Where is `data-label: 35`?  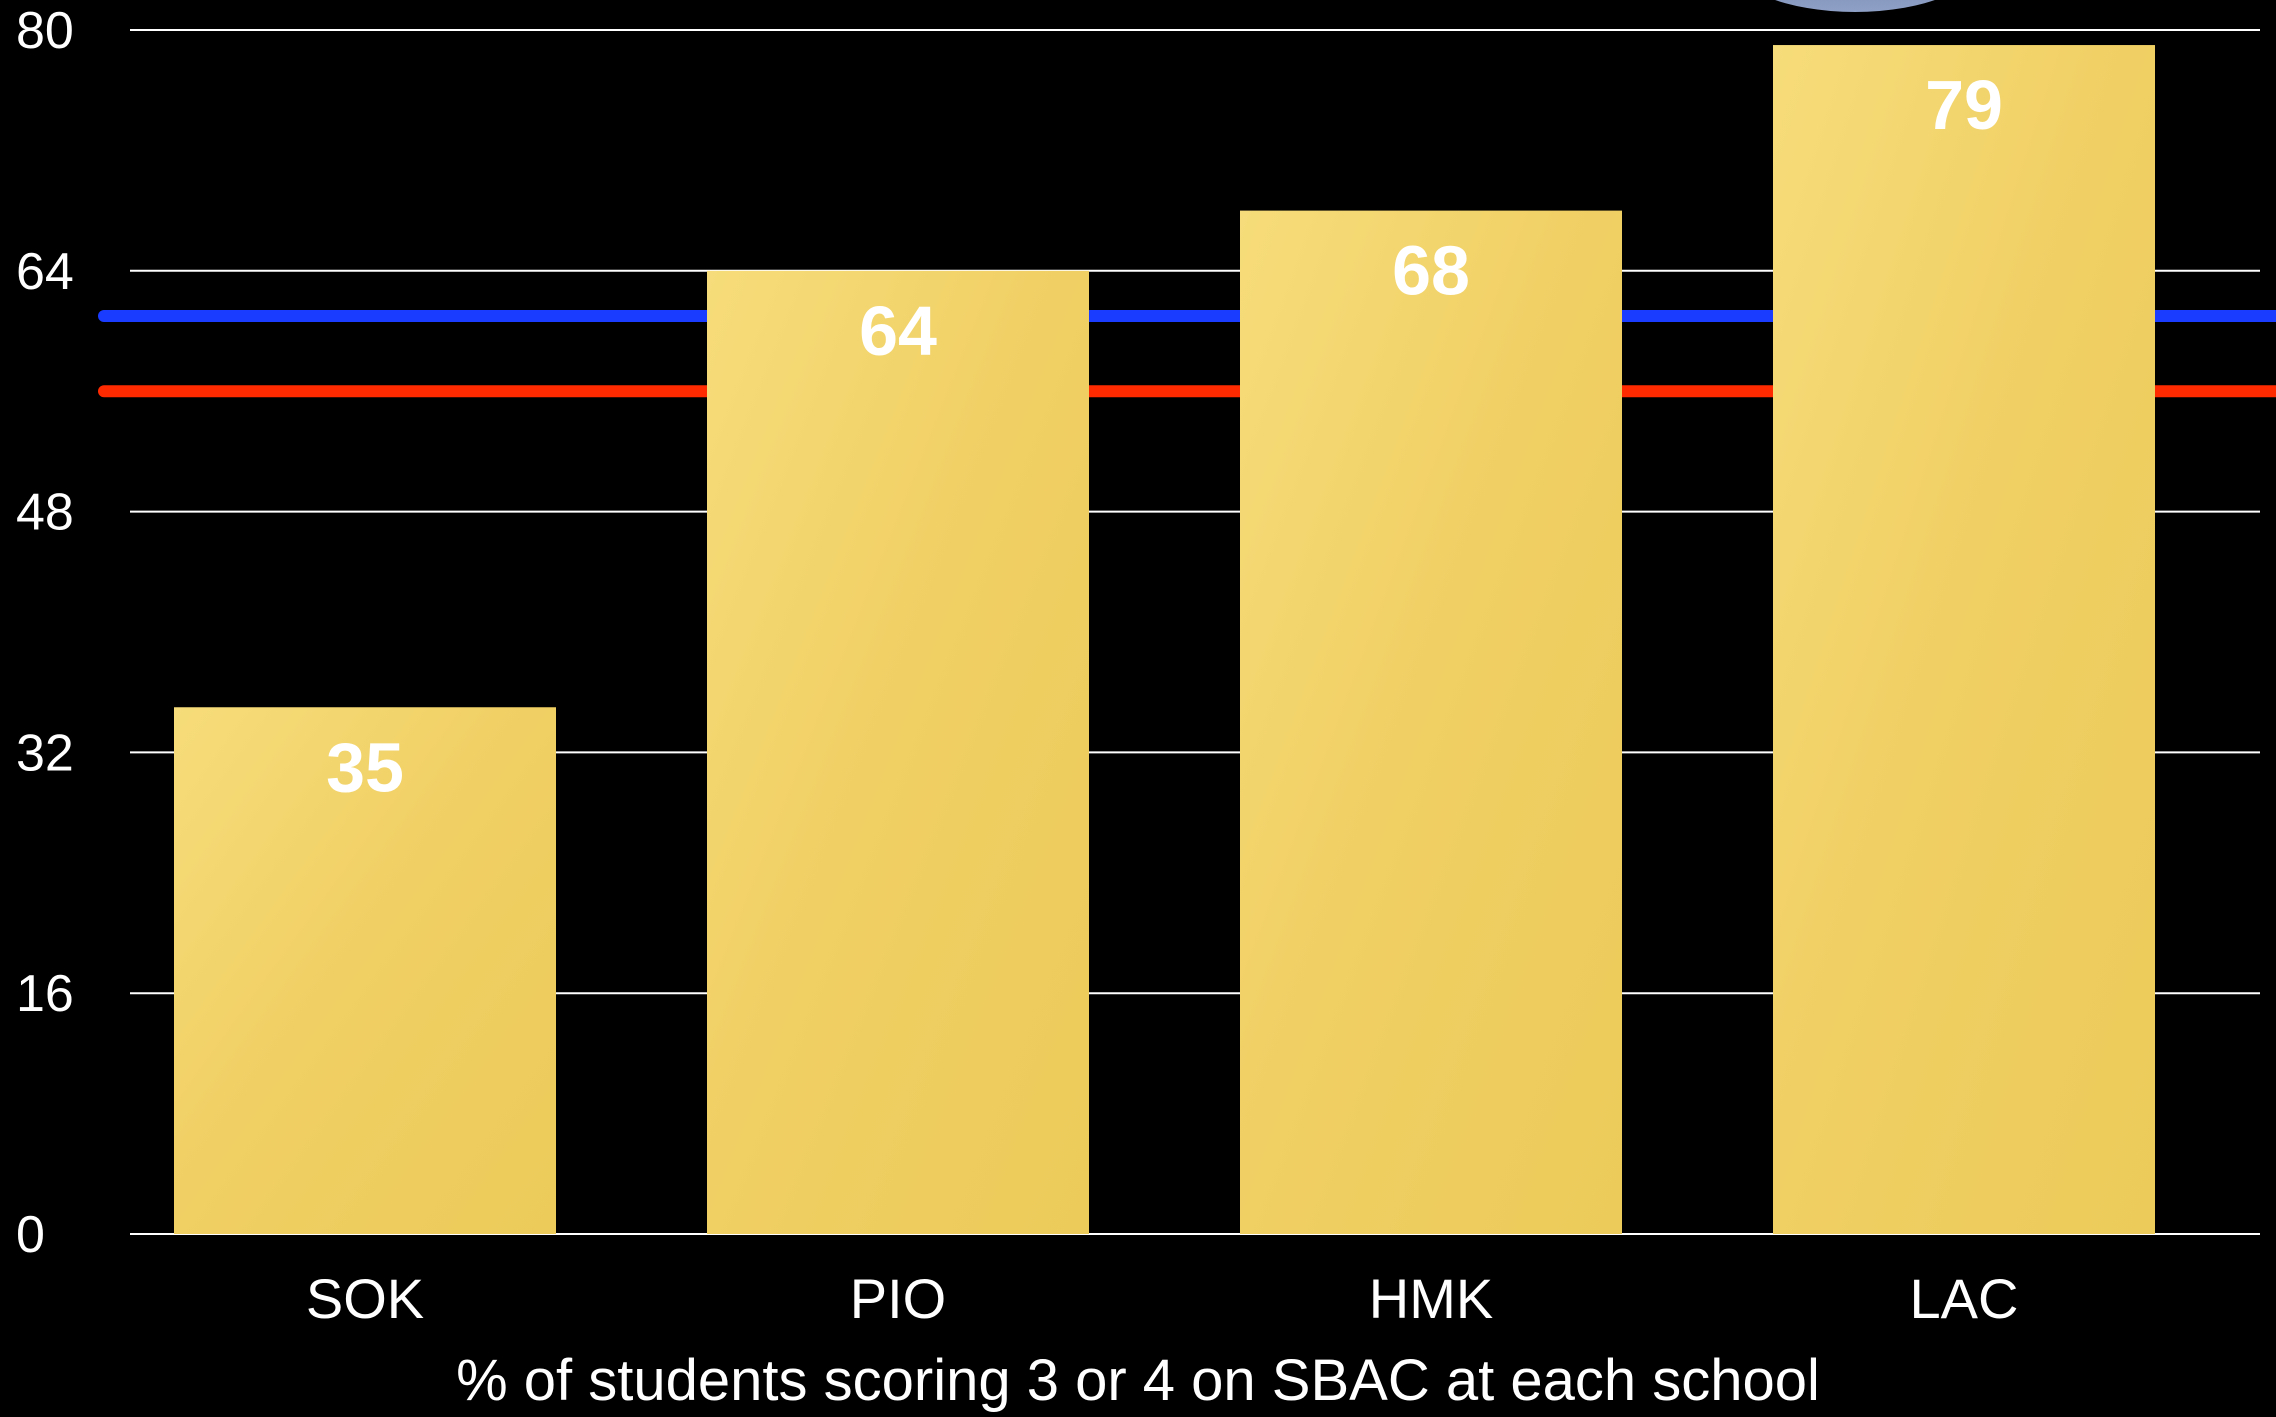 data-label: 35 is located at coordinates (365, 767).